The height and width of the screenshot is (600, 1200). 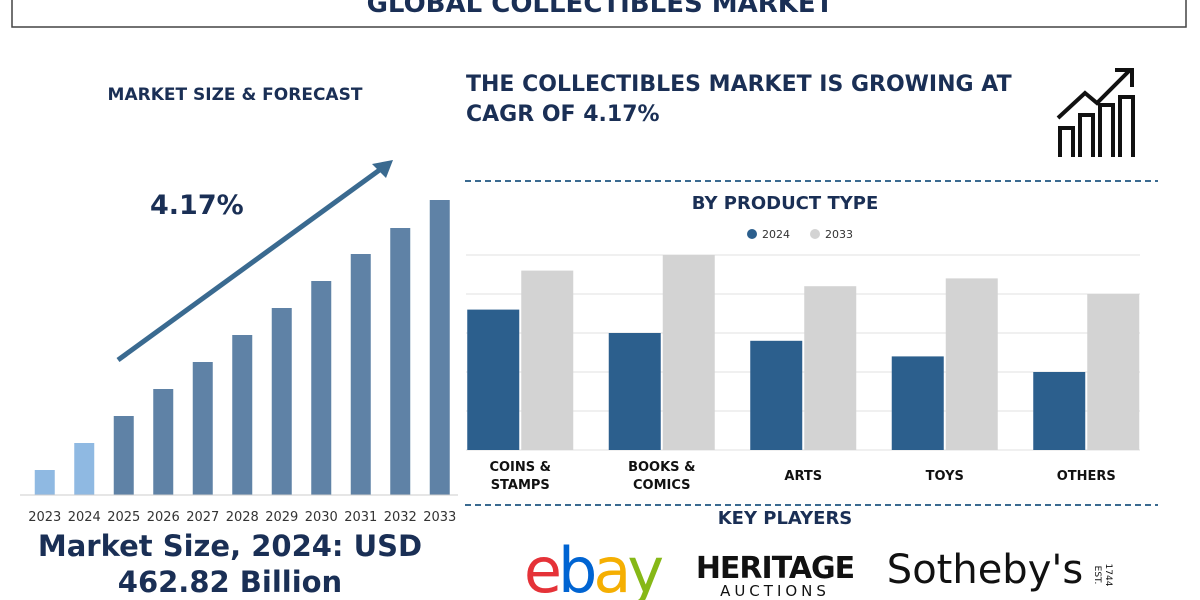 What do you see at coordinates (593, 567) in the screenshot?
I see `logo-ebay: ebay` at bounding box center [593, 567].